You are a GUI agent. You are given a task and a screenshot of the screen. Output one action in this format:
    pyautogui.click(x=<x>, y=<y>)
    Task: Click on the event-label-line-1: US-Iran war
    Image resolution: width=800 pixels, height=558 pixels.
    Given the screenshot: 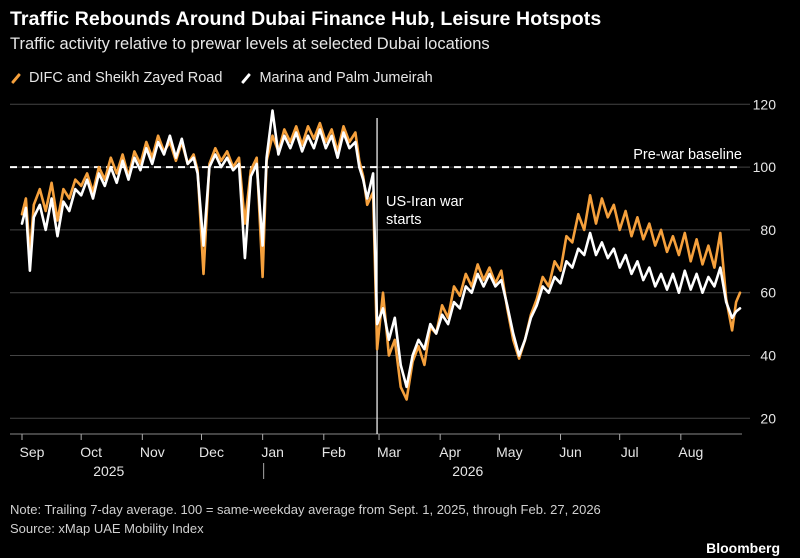 What is the action you would take?
    pyautogui.click(x=425, y=202)
    